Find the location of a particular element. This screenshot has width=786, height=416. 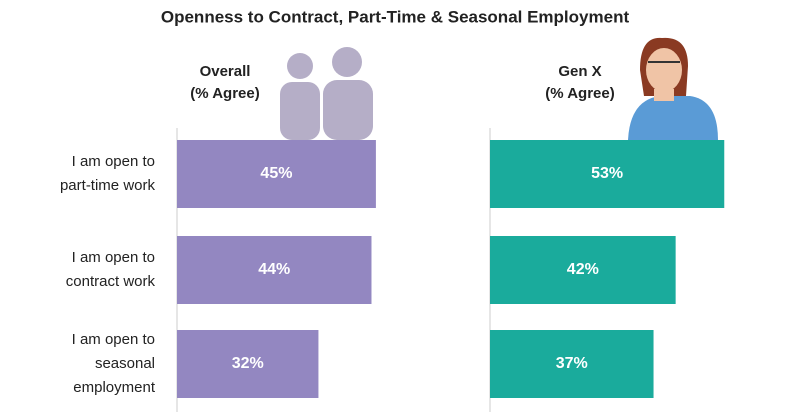

value-label: 53% is located at coordinates (607, 173).